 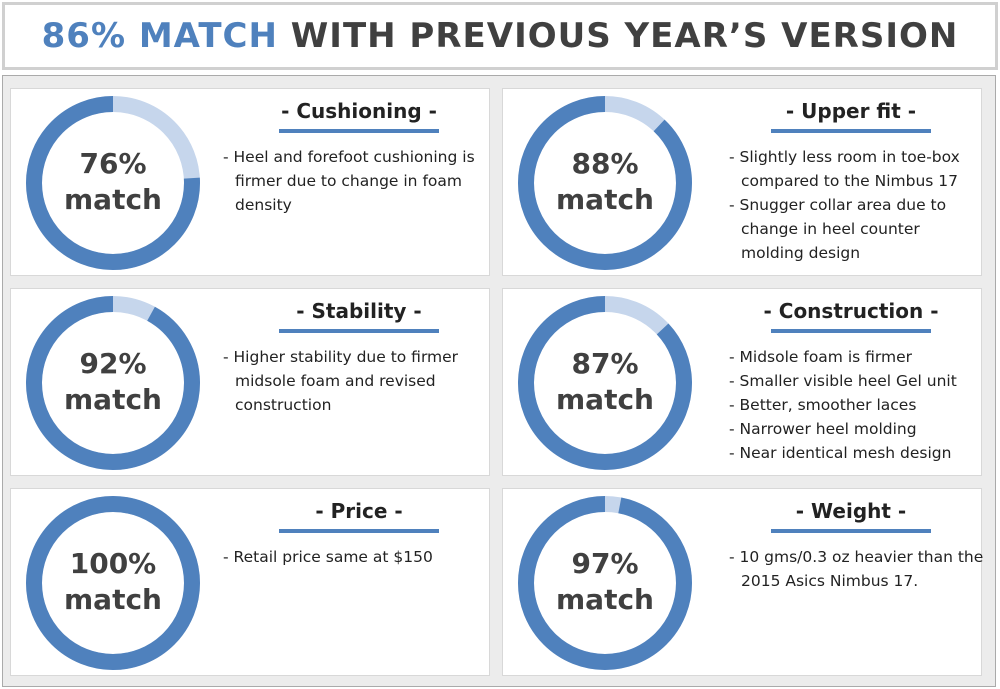 What do you see at coordinates (113, 563) in the screenshot?
I see `value-label: 100%` at bounding box center [113, 563].